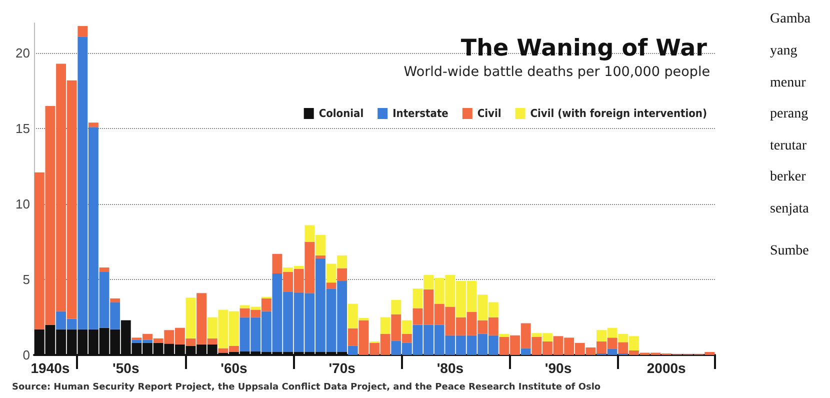  Describe the element at coordinates (619, 113) in the screenshot. I see `legend-label: Civil (with foreign intervention)` at that location.